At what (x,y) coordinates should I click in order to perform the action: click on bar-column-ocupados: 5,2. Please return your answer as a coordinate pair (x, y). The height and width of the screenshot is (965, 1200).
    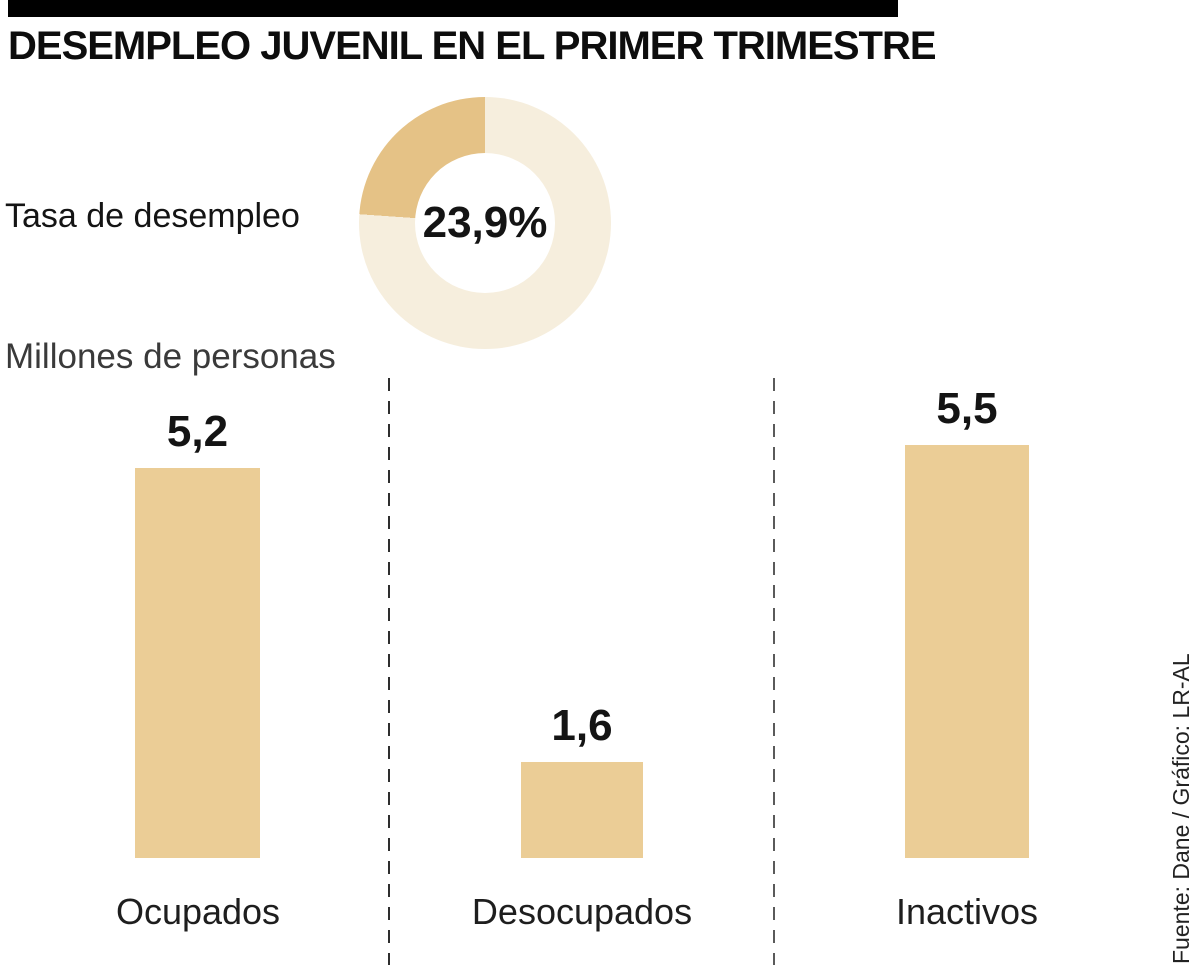
    Looking at the image, I should click on (197, 634).